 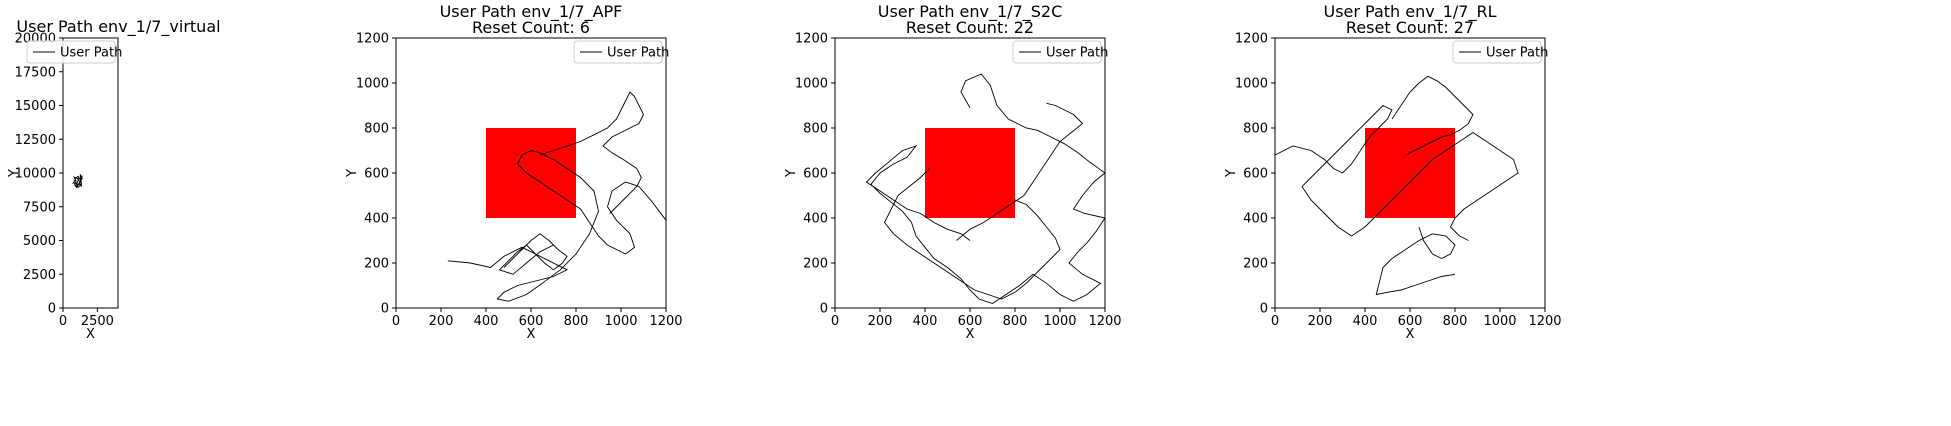 What do you see at coordinates (35, 106) in the screenshot?
I see `y-tick-label: 15000` at bounding box center [35, 106].